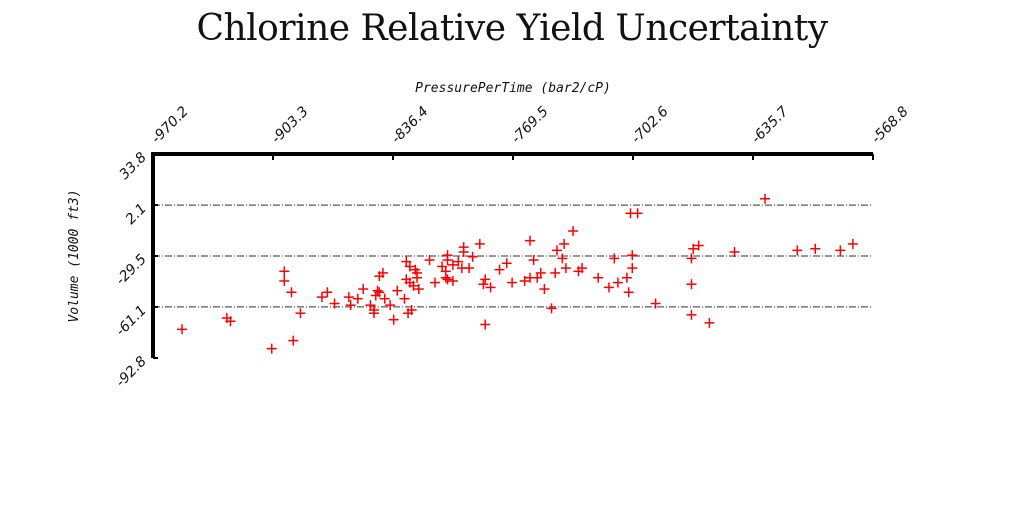 This screenshot has width=1024, height=512. Describe the element at coordinates (132, 165) in the screenshot. I see `y-tick-label: 33.8` at that location.